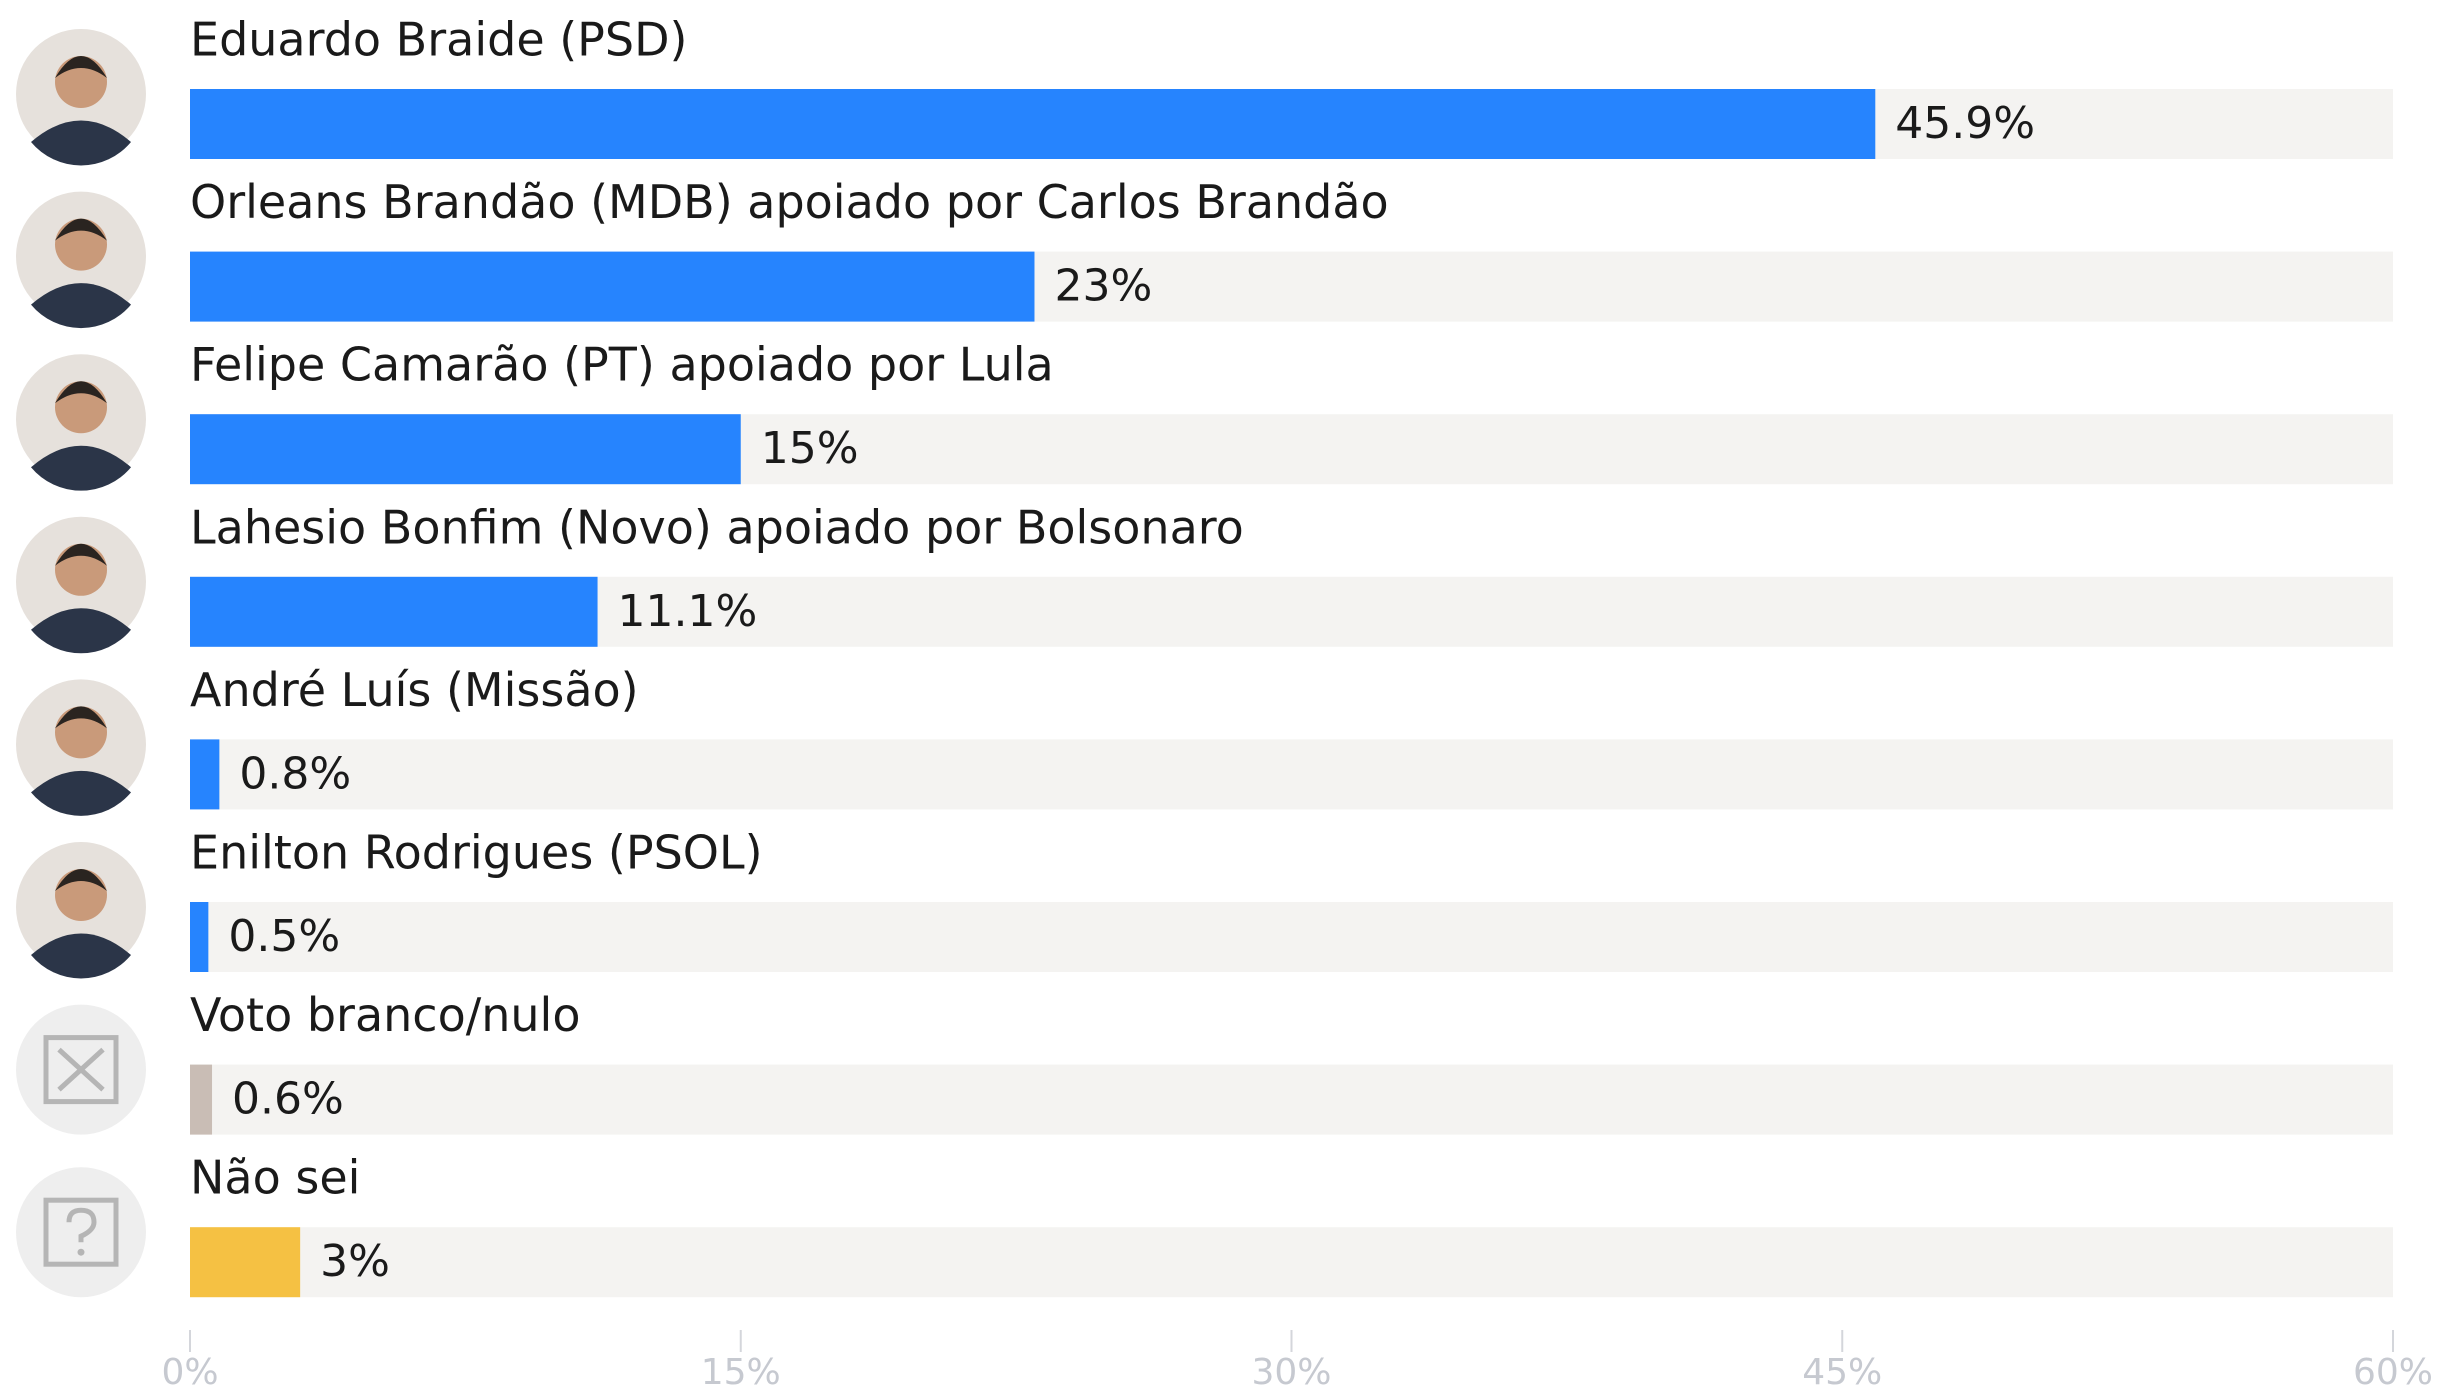 This screenshot has width=2440, height=1395. I want to click on value-label: 45.9%, so click(1965, 123).